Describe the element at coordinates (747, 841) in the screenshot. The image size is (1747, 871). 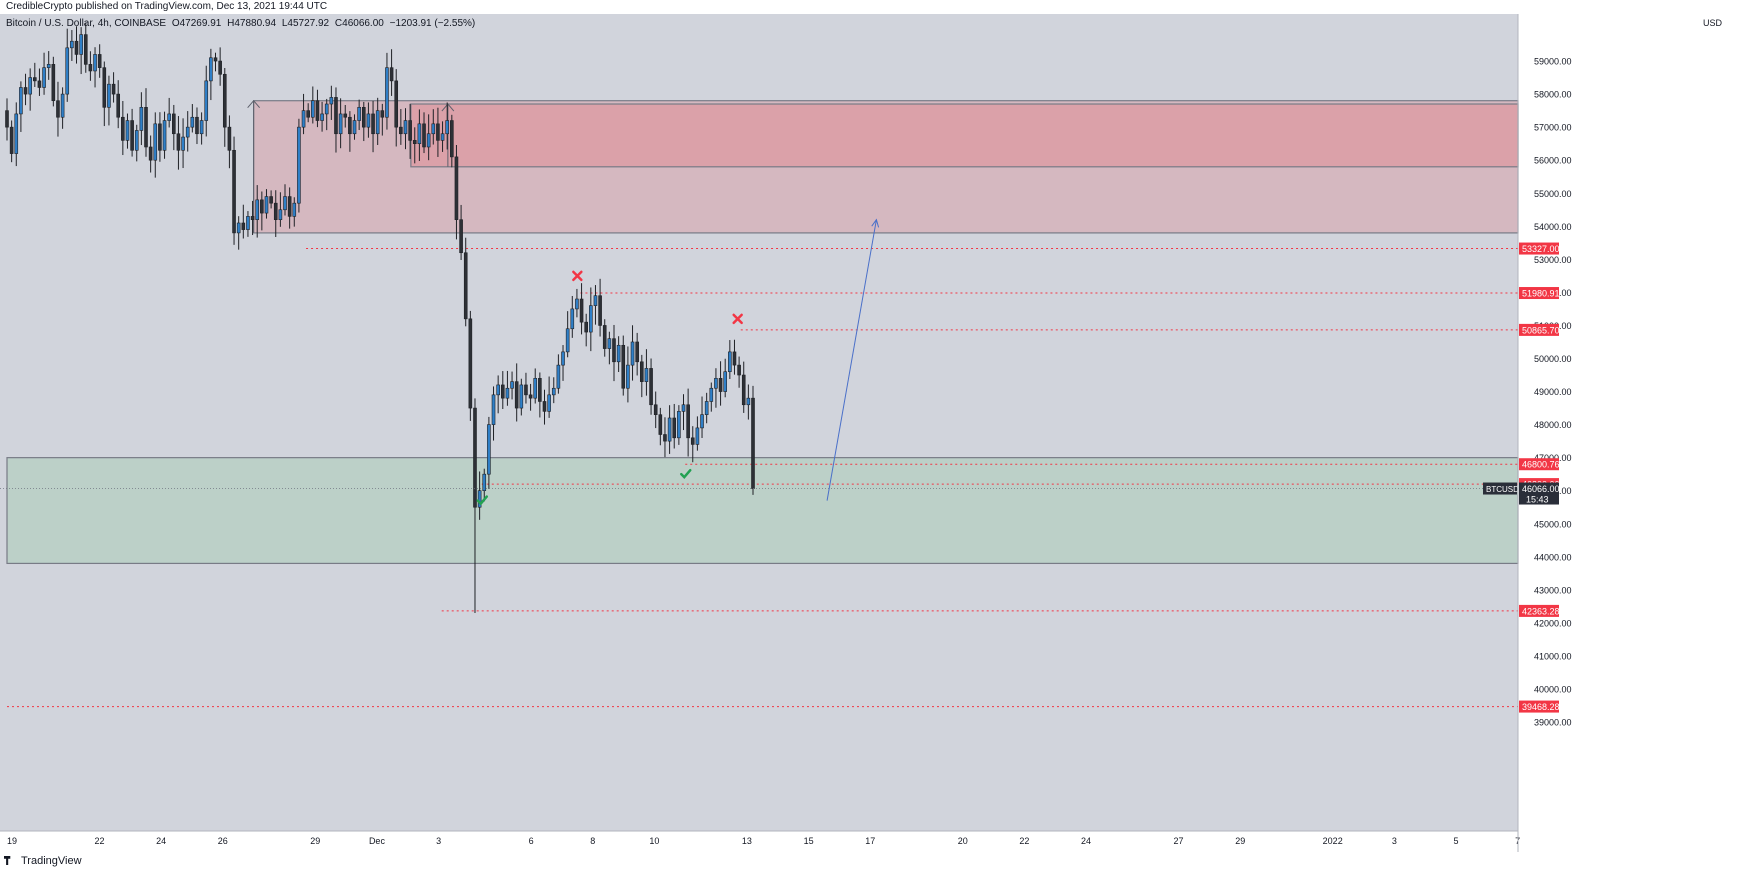
I see `time-axis-tick: 13` at that location.